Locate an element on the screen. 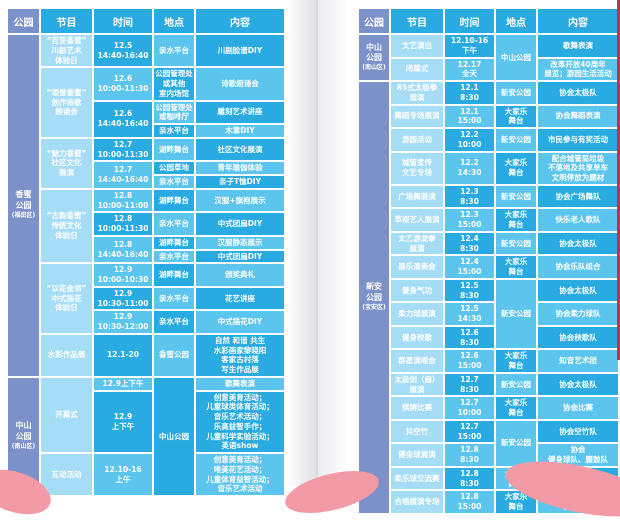 The width and height of the screenshot is (620, 527). time-cell: 12.7 8:30 is located at coordinates (469, 384).